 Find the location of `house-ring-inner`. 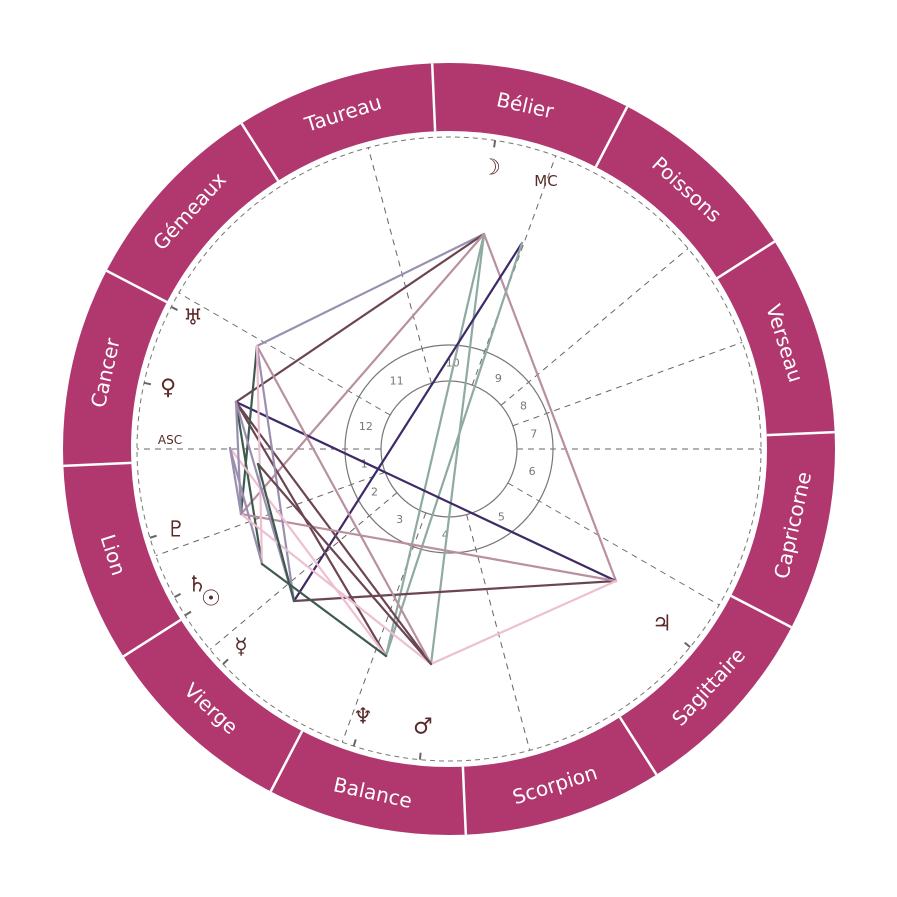

house-ring-inner is located at coordinates (449, 449).